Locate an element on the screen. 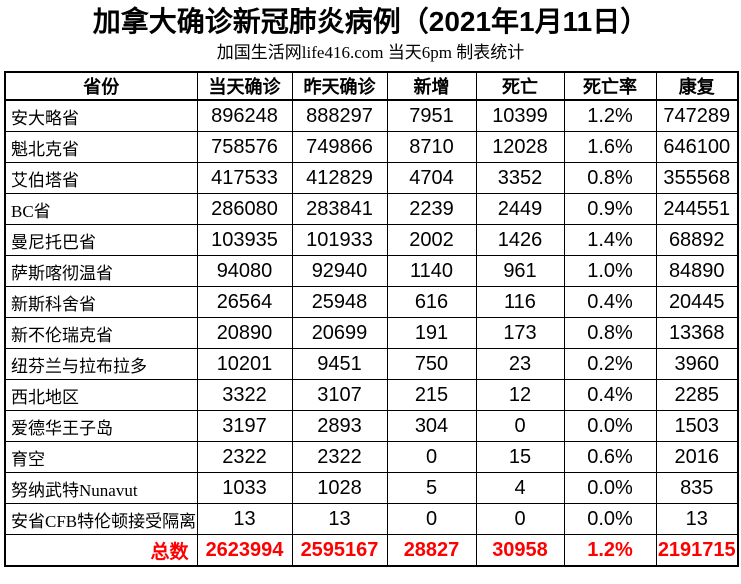 The width and height of the screenshot is (741, 584). value-cell: 2002 is located at coordinates (431, 240).